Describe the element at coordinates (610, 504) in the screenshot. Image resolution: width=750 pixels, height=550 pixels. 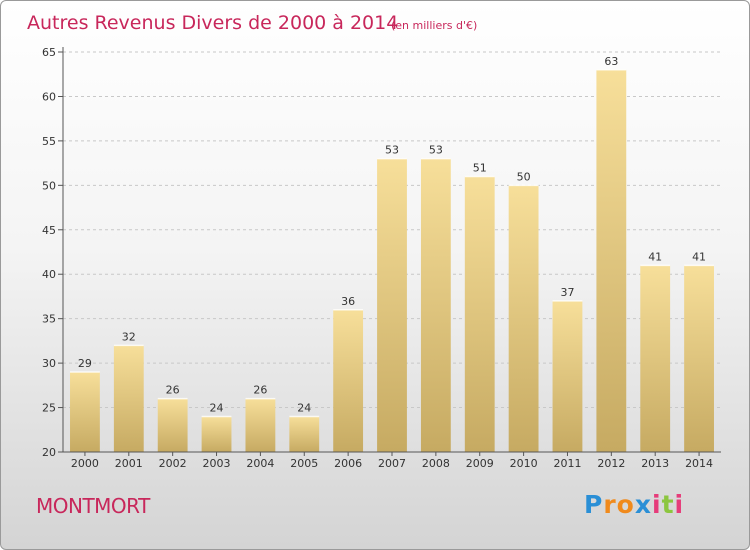
I see `logo-letter: r` at that location.